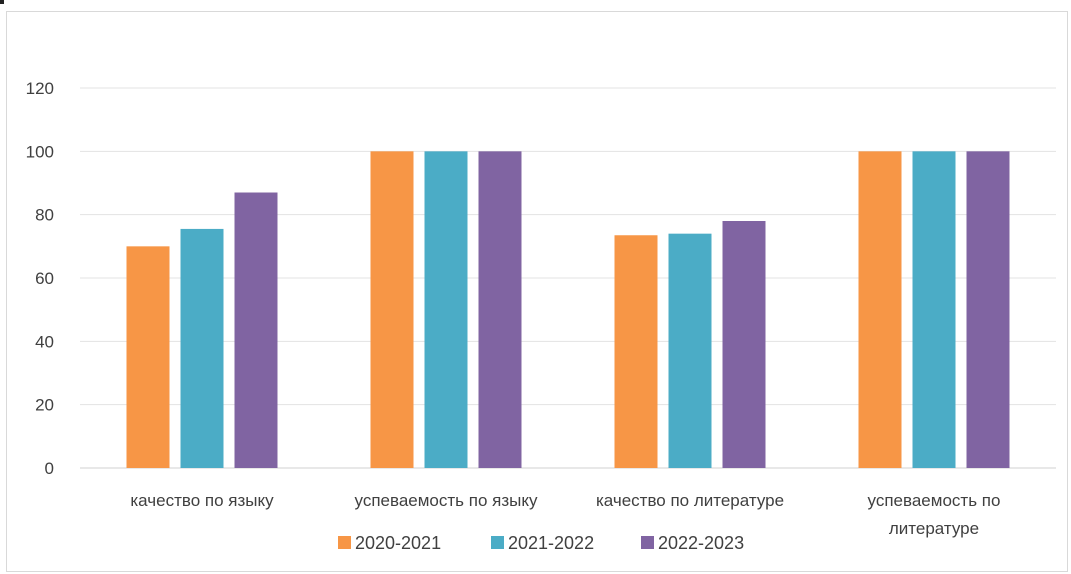  What do you see at coordinates (2, 2) in the screenshot?
I see `corner-mark` at bounding box center [2, 2].